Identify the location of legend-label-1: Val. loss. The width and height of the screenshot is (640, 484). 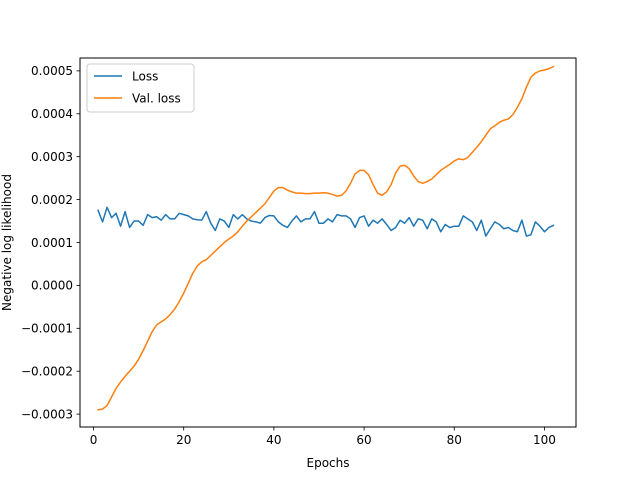
(156, 99).